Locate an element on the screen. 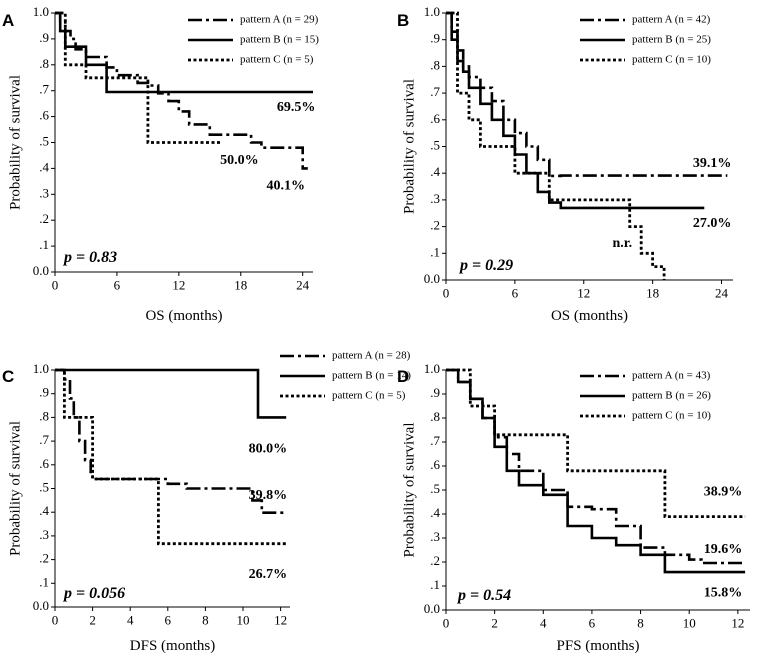  legend-label: pattern C (n = 5) is located at coordinates (277, 60).